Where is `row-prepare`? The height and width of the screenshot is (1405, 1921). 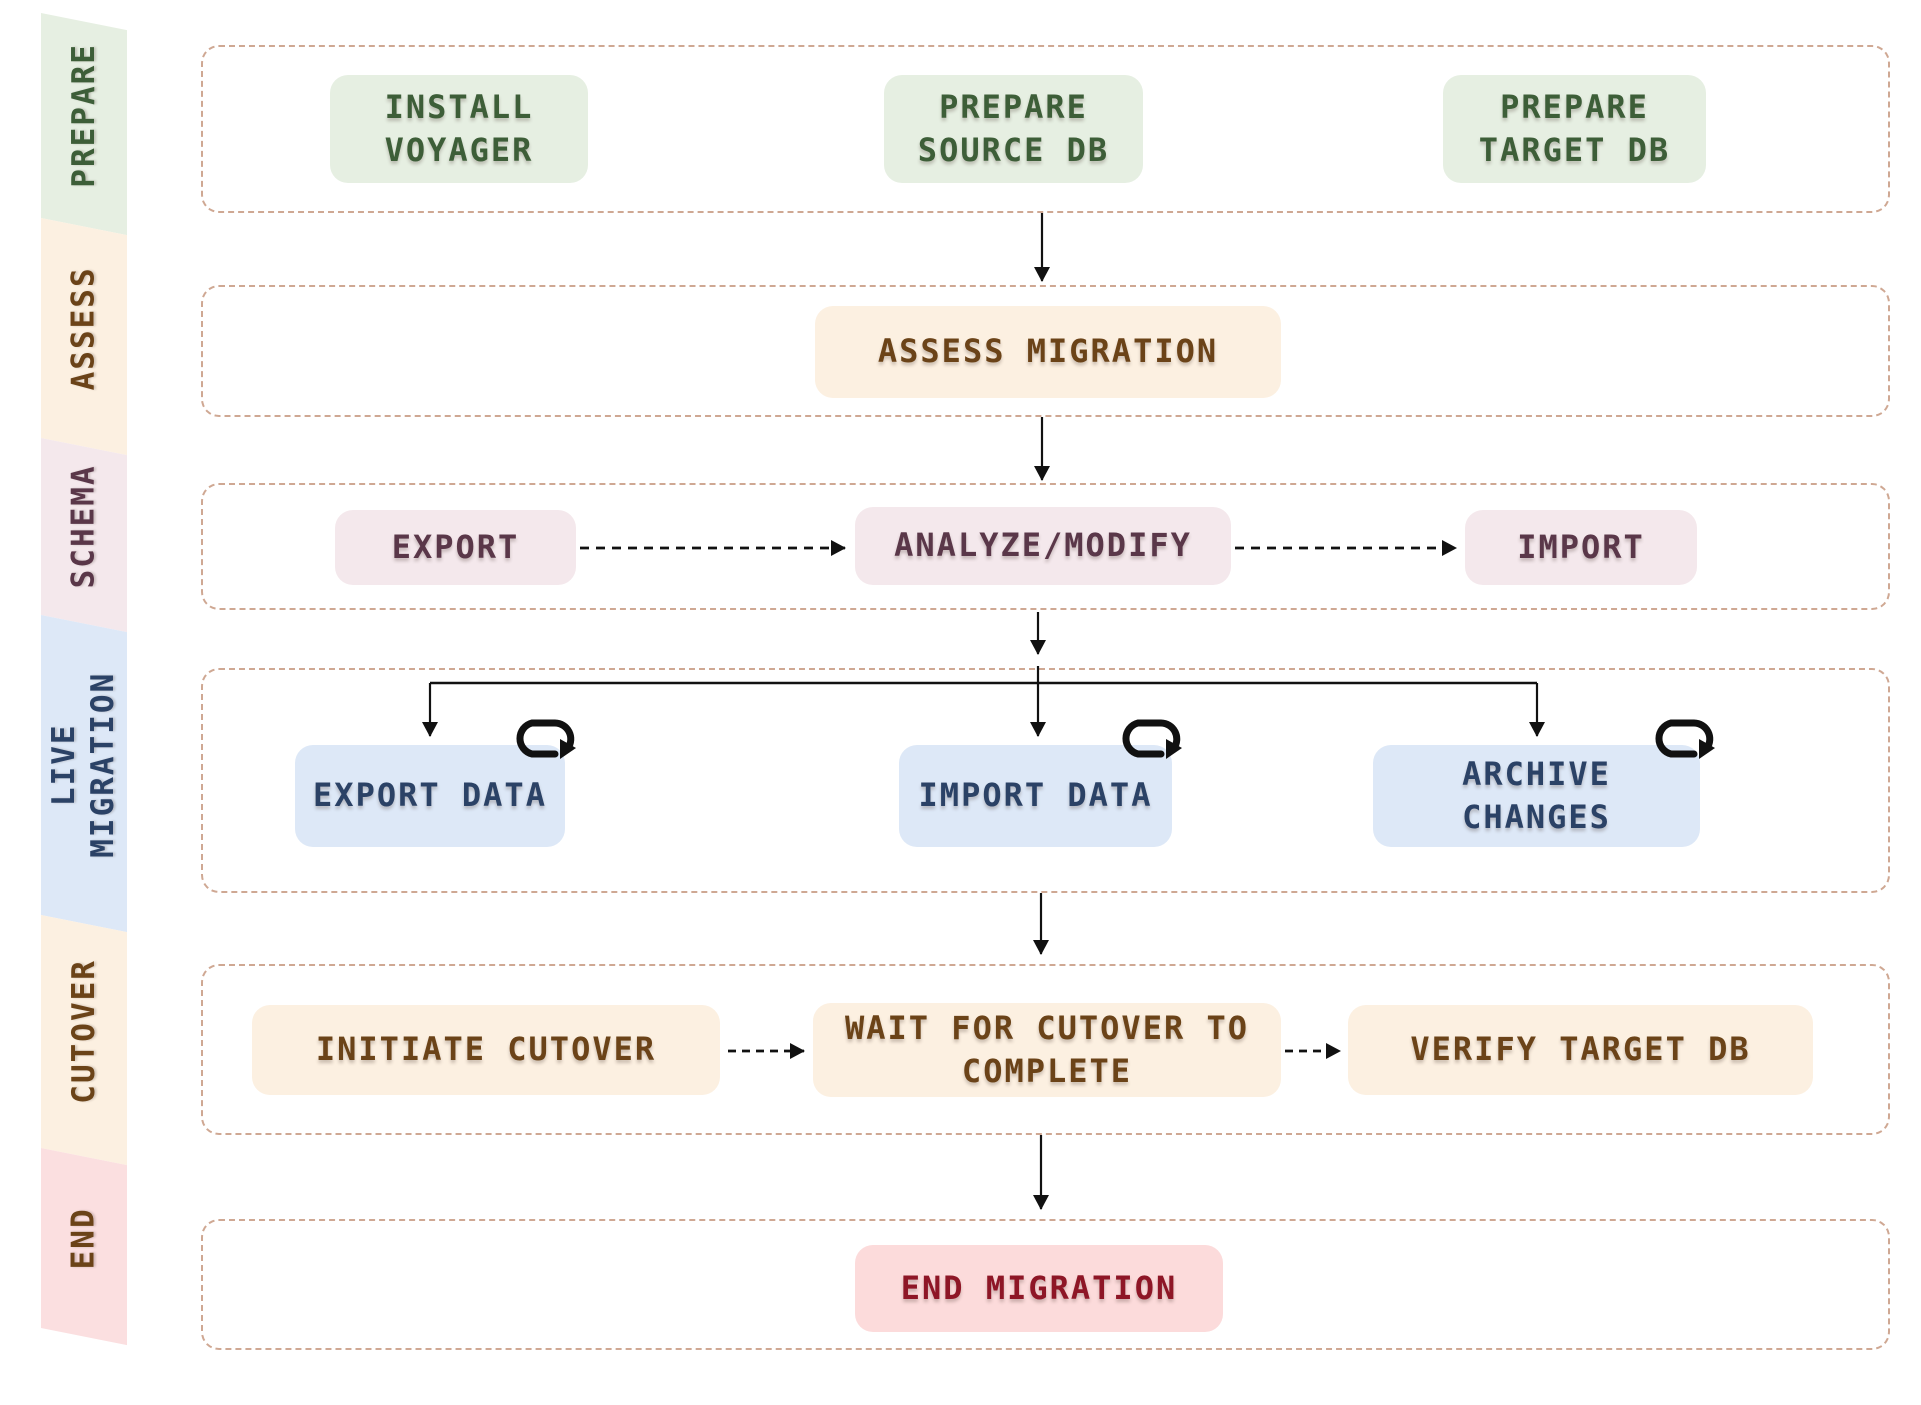
row-prepare is located at coordinates (1045, 129).